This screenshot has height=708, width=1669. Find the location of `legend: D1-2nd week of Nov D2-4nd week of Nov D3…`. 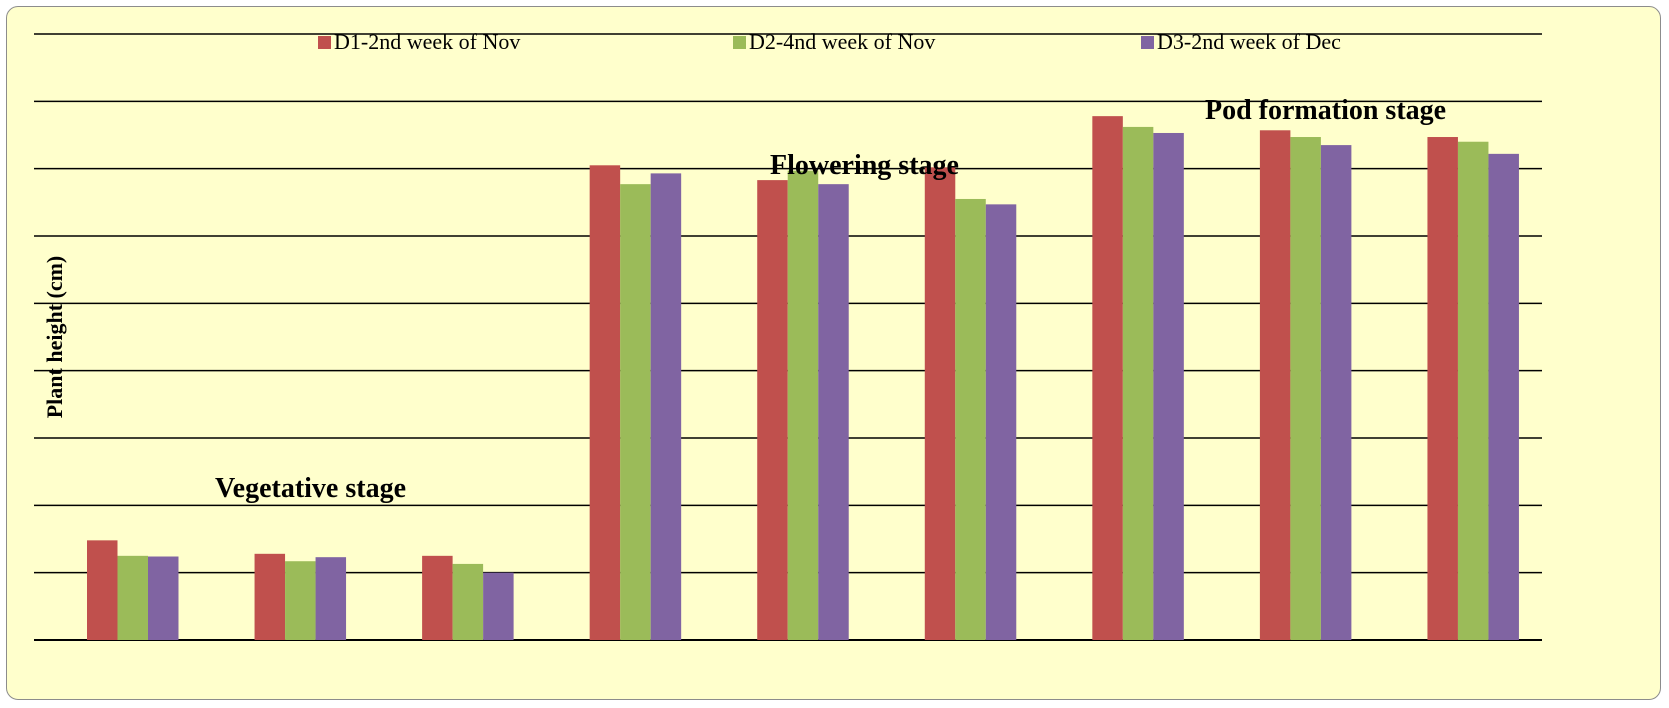

legend: D1-2nd week of Nov D2-4nd week of Nov D3… is located at coordinates (829, 41).